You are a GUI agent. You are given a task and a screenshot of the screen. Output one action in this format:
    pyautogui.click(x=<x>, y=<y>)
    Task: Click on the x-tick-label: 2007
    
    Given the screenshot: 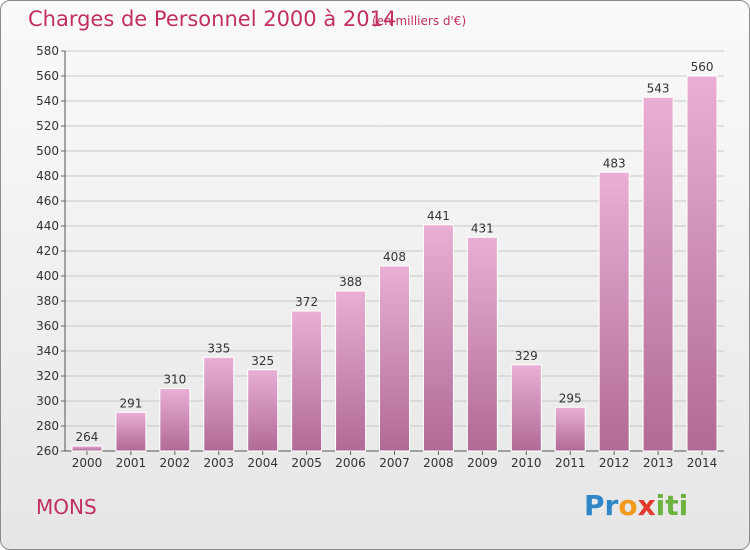 What is the action you would take?
    pyautogui.click(x=394, y=463)
    